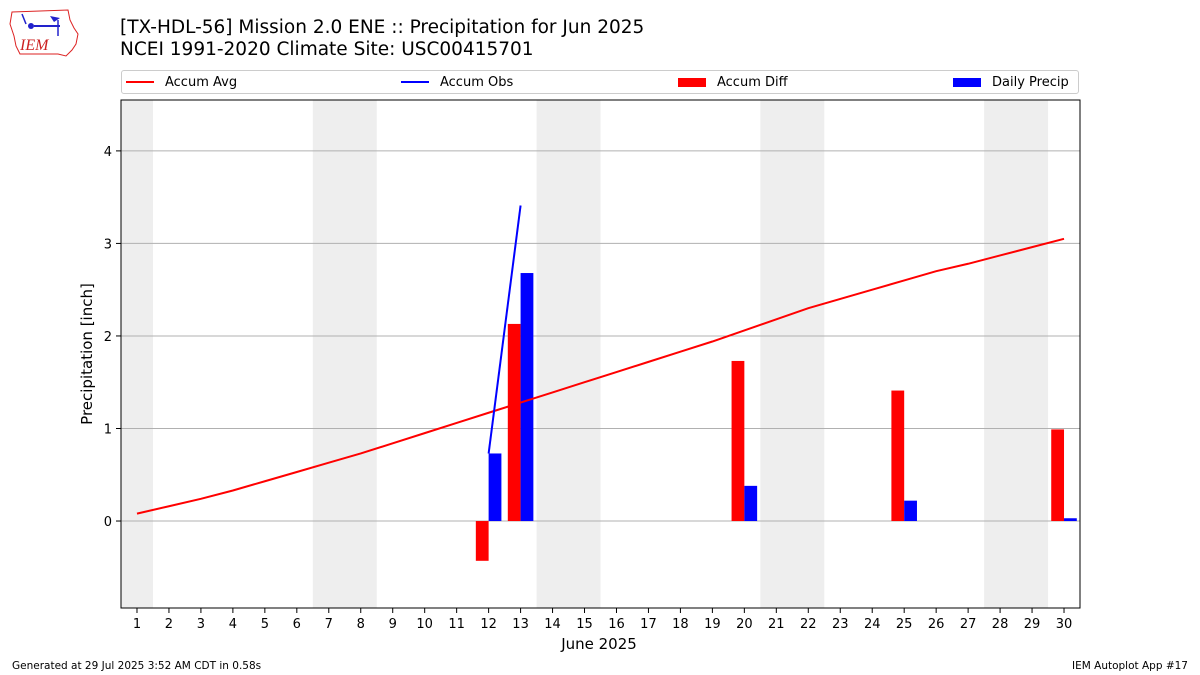 The height and width of the screenshot is (675, 1200). What do you see at coordinates (488, 624) in the screenshot?
I see `x-tick-label: 12` at bounding box center [488, 624].